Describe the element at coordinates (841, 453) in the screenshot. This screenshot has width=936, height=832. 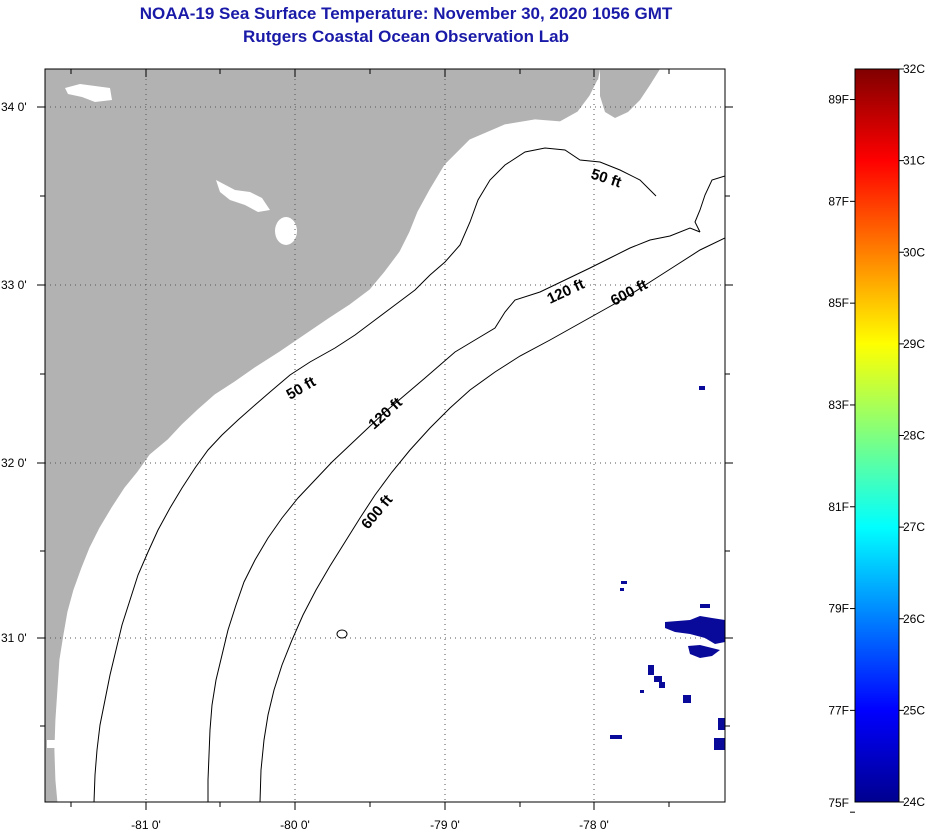
I see `colorbar-f-ticks: 89F 87F 85F 83F 81F 79F 77F 75F` at that location.